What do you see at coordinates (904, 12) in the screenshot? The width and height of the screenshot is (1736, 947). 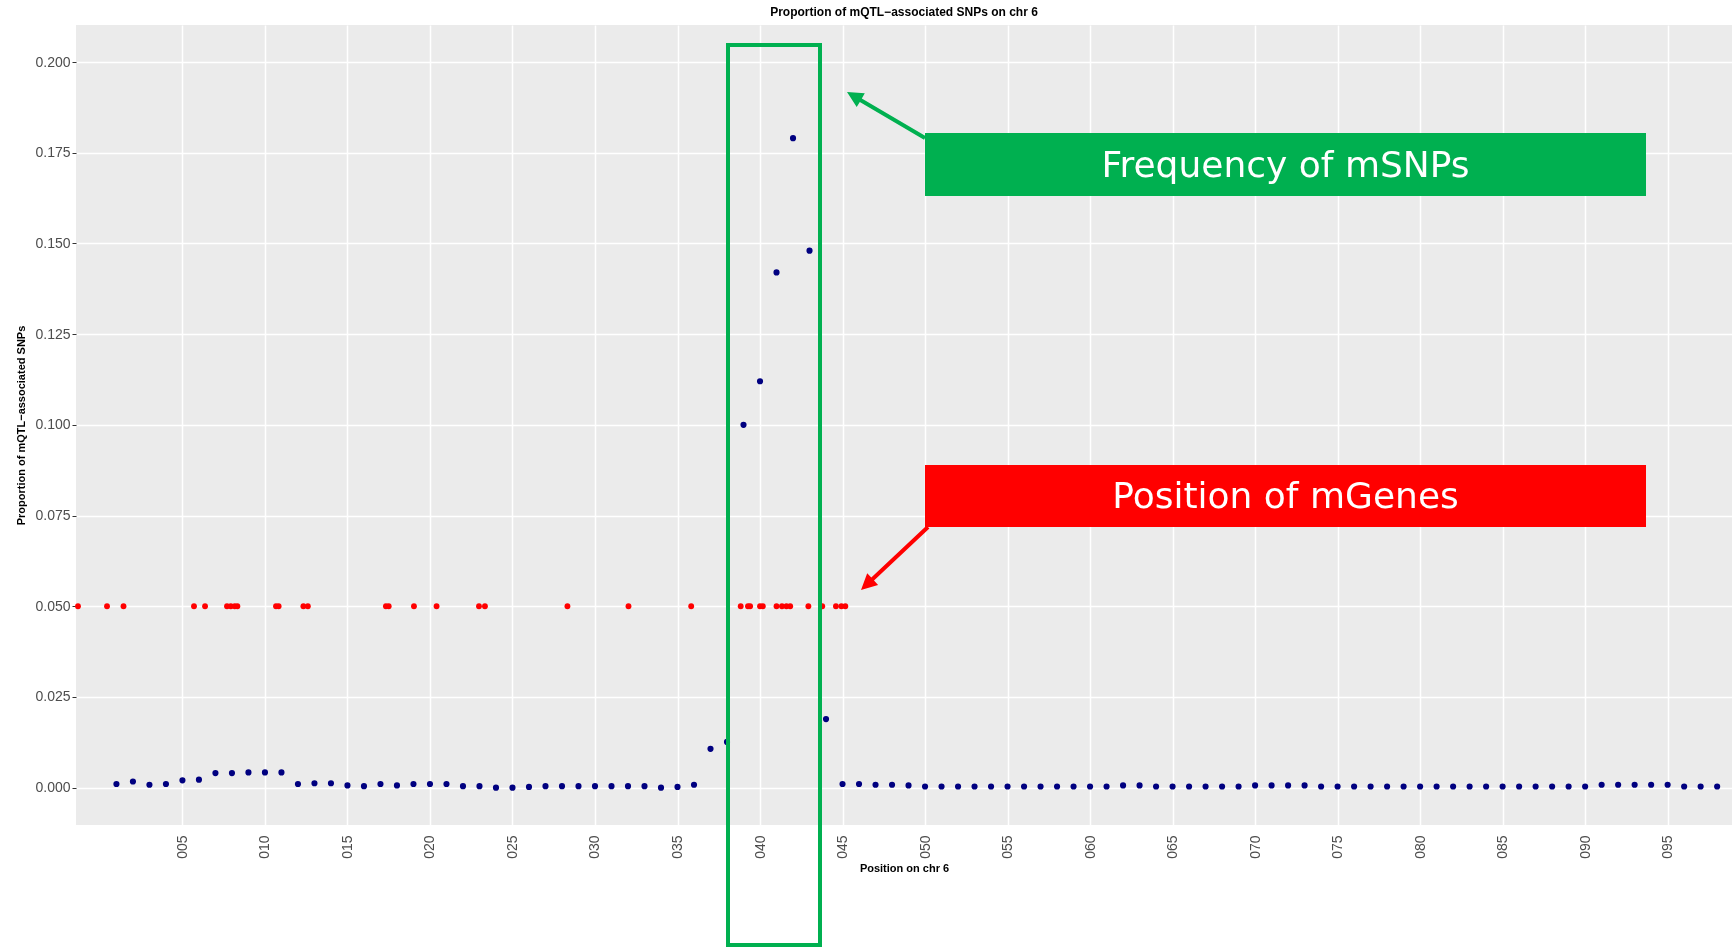 I see `chart-title: Proportion of mQTL−associated SNPs on chr 6` at bounding box center [904, 12].